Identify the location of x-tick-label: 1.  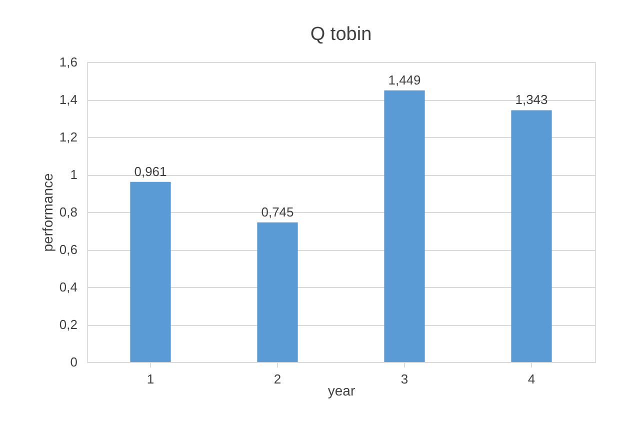
(150, 379).